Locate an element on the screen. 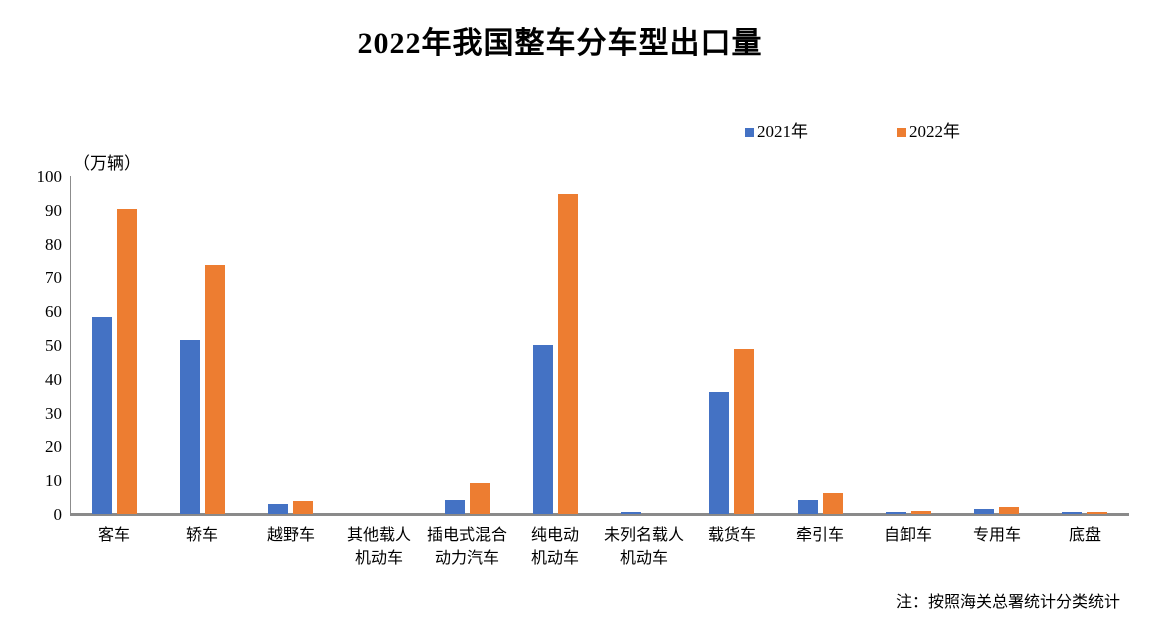 This screenshot has height=631, width=1149. x-category-label-载货车: 载货车 is located at coordinates (732, 535).